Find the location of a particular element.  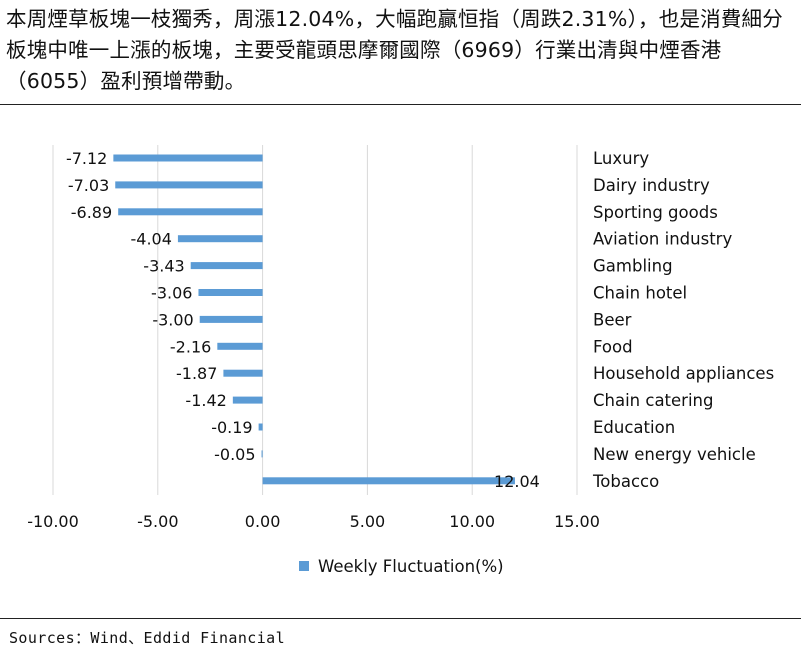

bar-value-label: -3.00 is located at coordinates (172, 319).